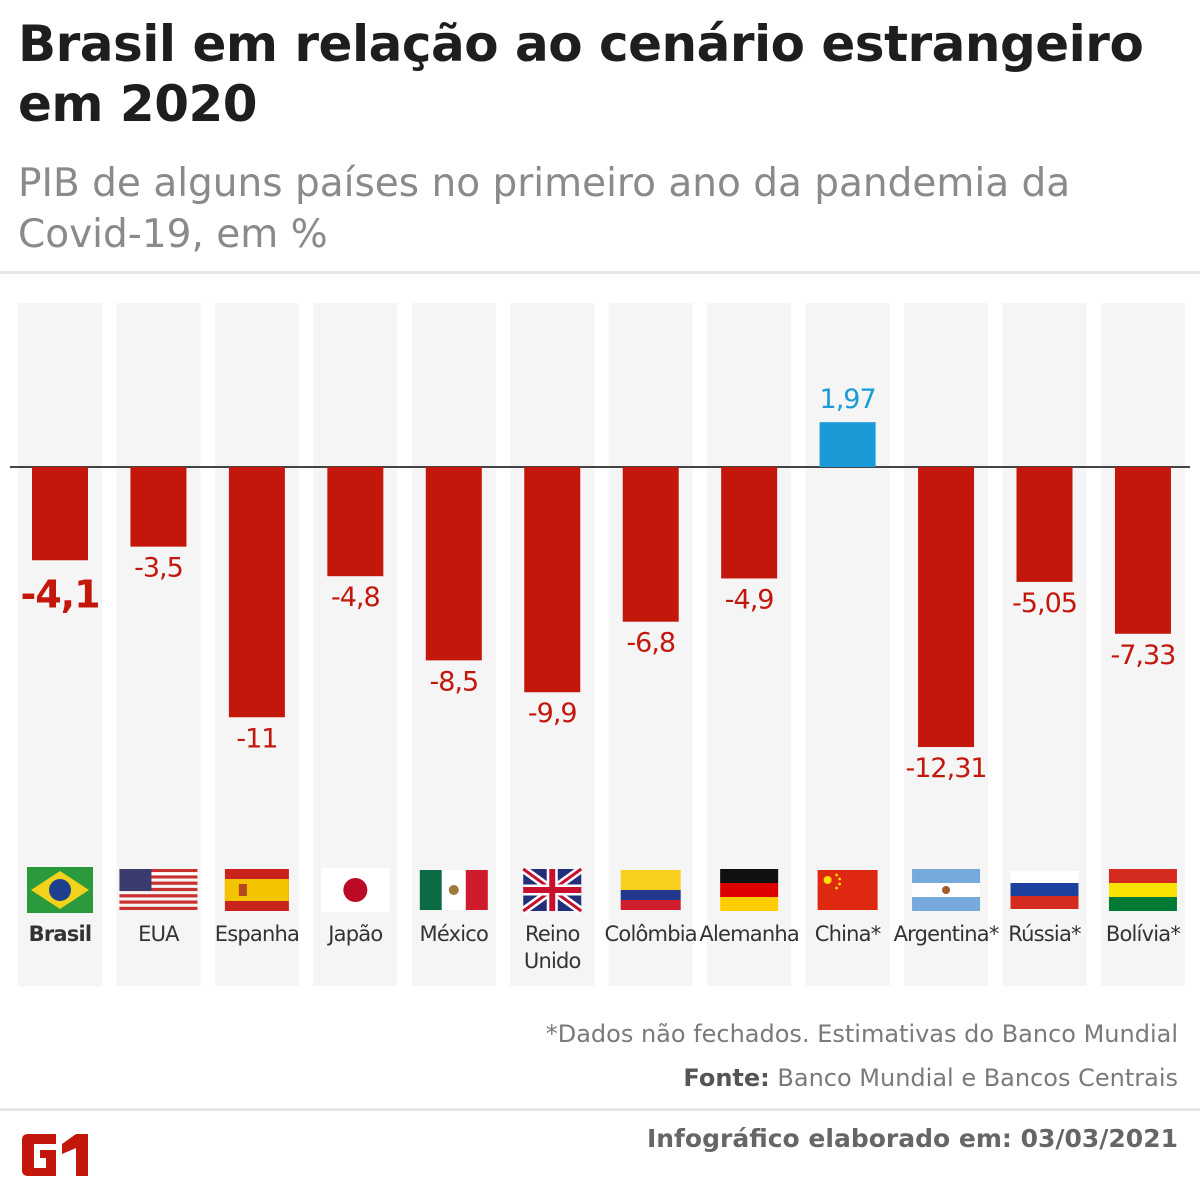  I want to click on bar-reinounido, so click(552, 580).